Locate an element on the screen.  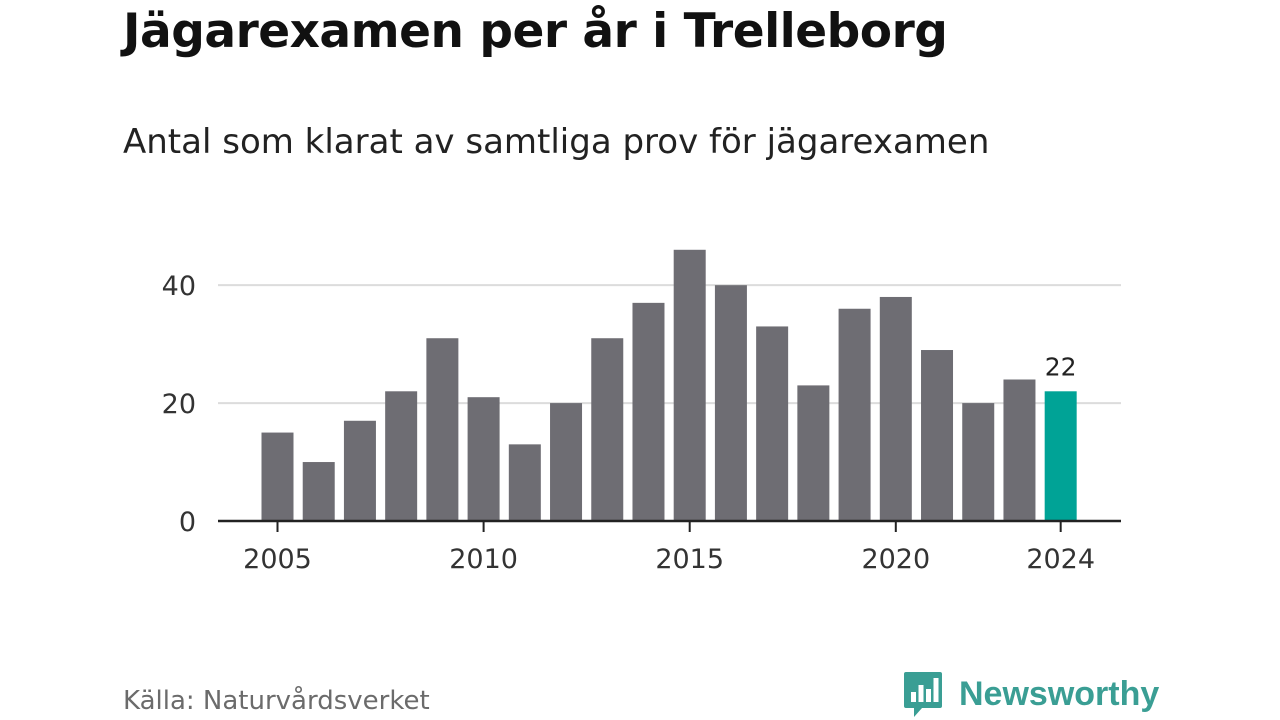
bar-2010 is located at coordinates (483, 459).